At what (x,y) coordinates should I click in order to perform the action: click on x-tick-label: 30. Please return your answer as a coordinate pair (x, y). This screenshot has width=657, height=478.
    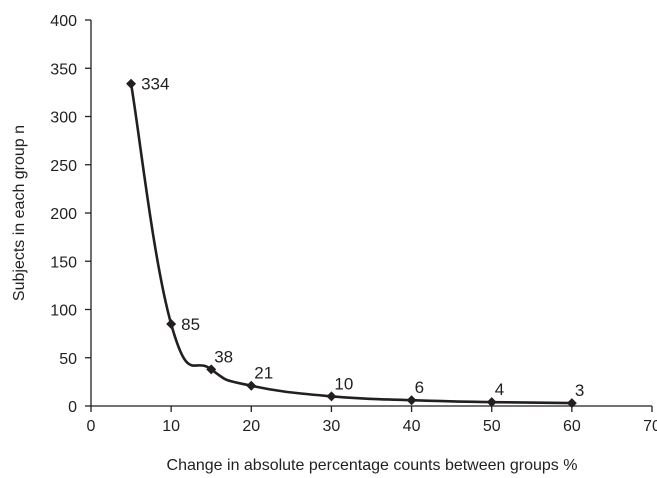
    Looking at the image, I should click on (332, 426).